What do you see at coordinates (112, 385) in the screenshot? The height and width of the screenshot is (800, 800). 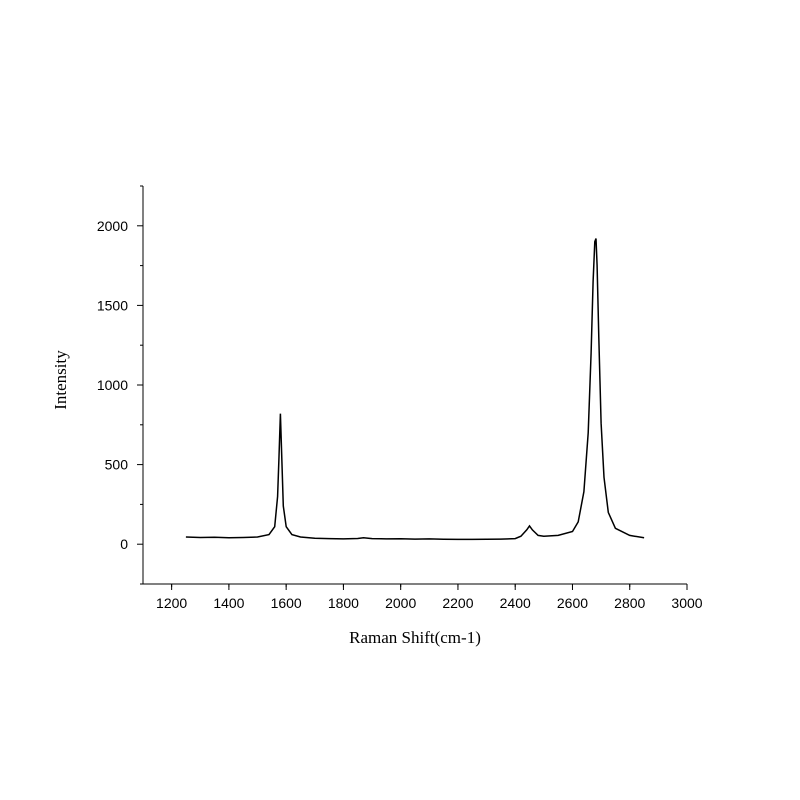 I see `y-tick-label: 1000` at bounding box center [112, 385].